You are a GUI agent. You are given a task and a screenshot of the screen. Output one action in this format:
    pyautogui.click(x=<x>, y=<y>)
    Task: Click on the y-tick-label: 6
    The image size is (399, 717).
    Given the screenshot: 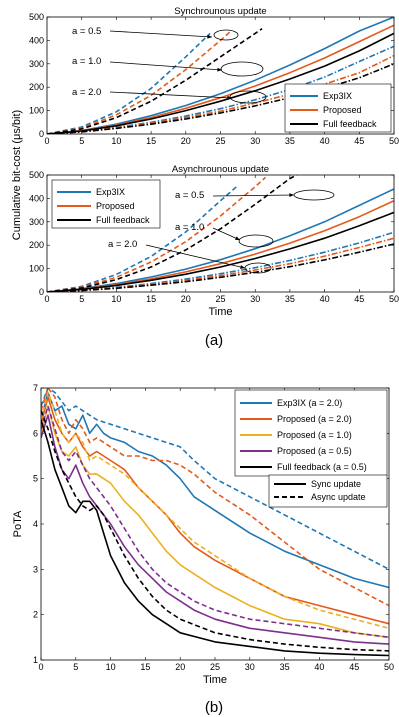 What is the action you would take?
    pyautogui.click(x=35, y=433)
    